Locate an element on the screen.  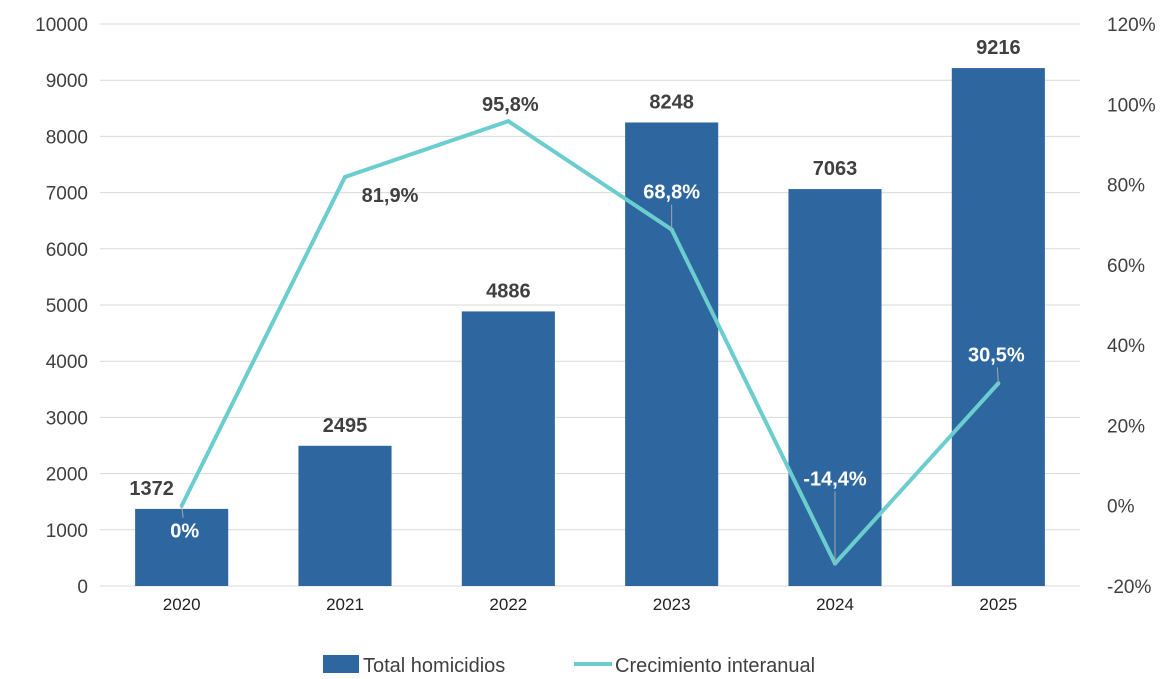
y-right-tick-label: 80% is located at coordinates (1126, 186).